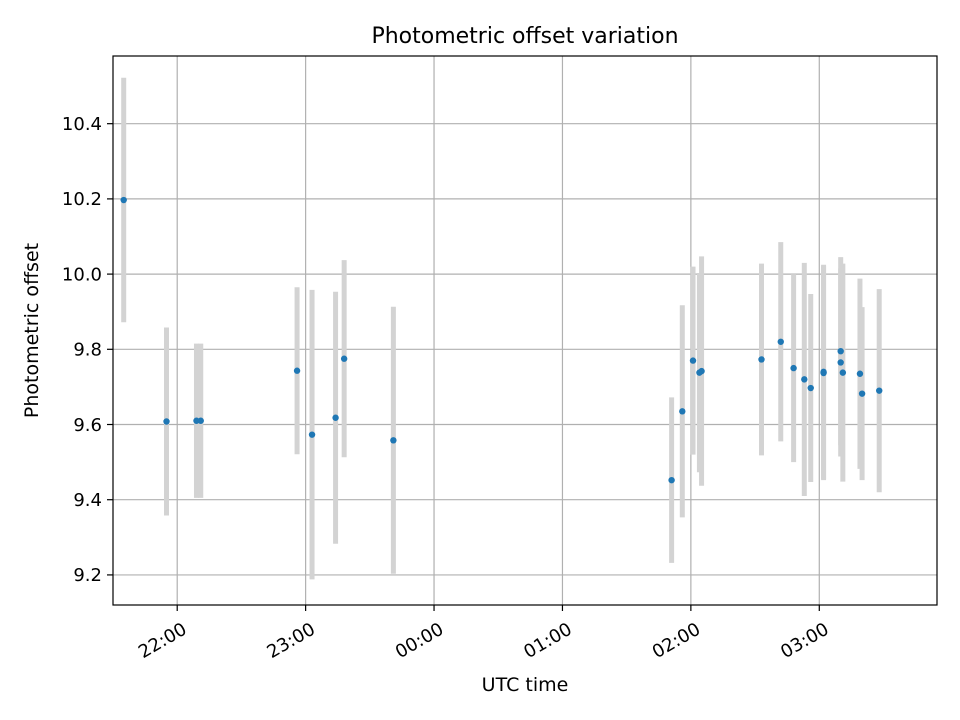 This screenshot has width=960, height=720. Describe the element at coordinates (32, 330) in the screenshot. I see `y-axis-label: Photometric offset` at that location.